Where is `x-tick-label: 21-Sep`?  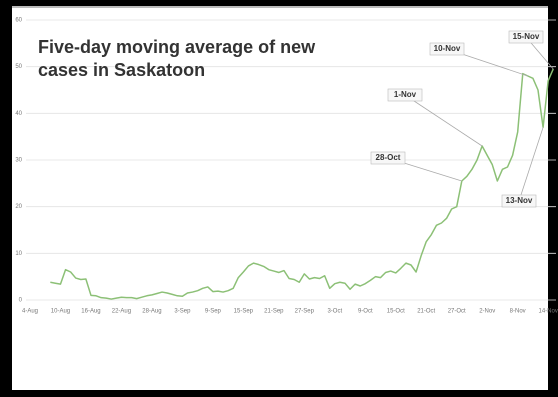 x-tick-label: 21-Sep is located at coordinates (274, 312).